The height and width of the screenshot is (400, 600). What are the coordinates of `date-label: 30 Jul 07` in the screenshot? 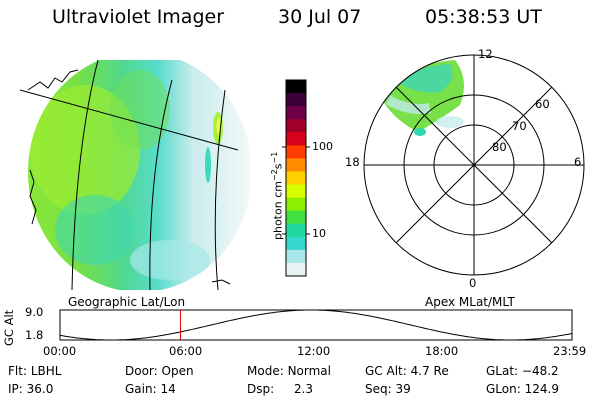 It's located at (320, 17).